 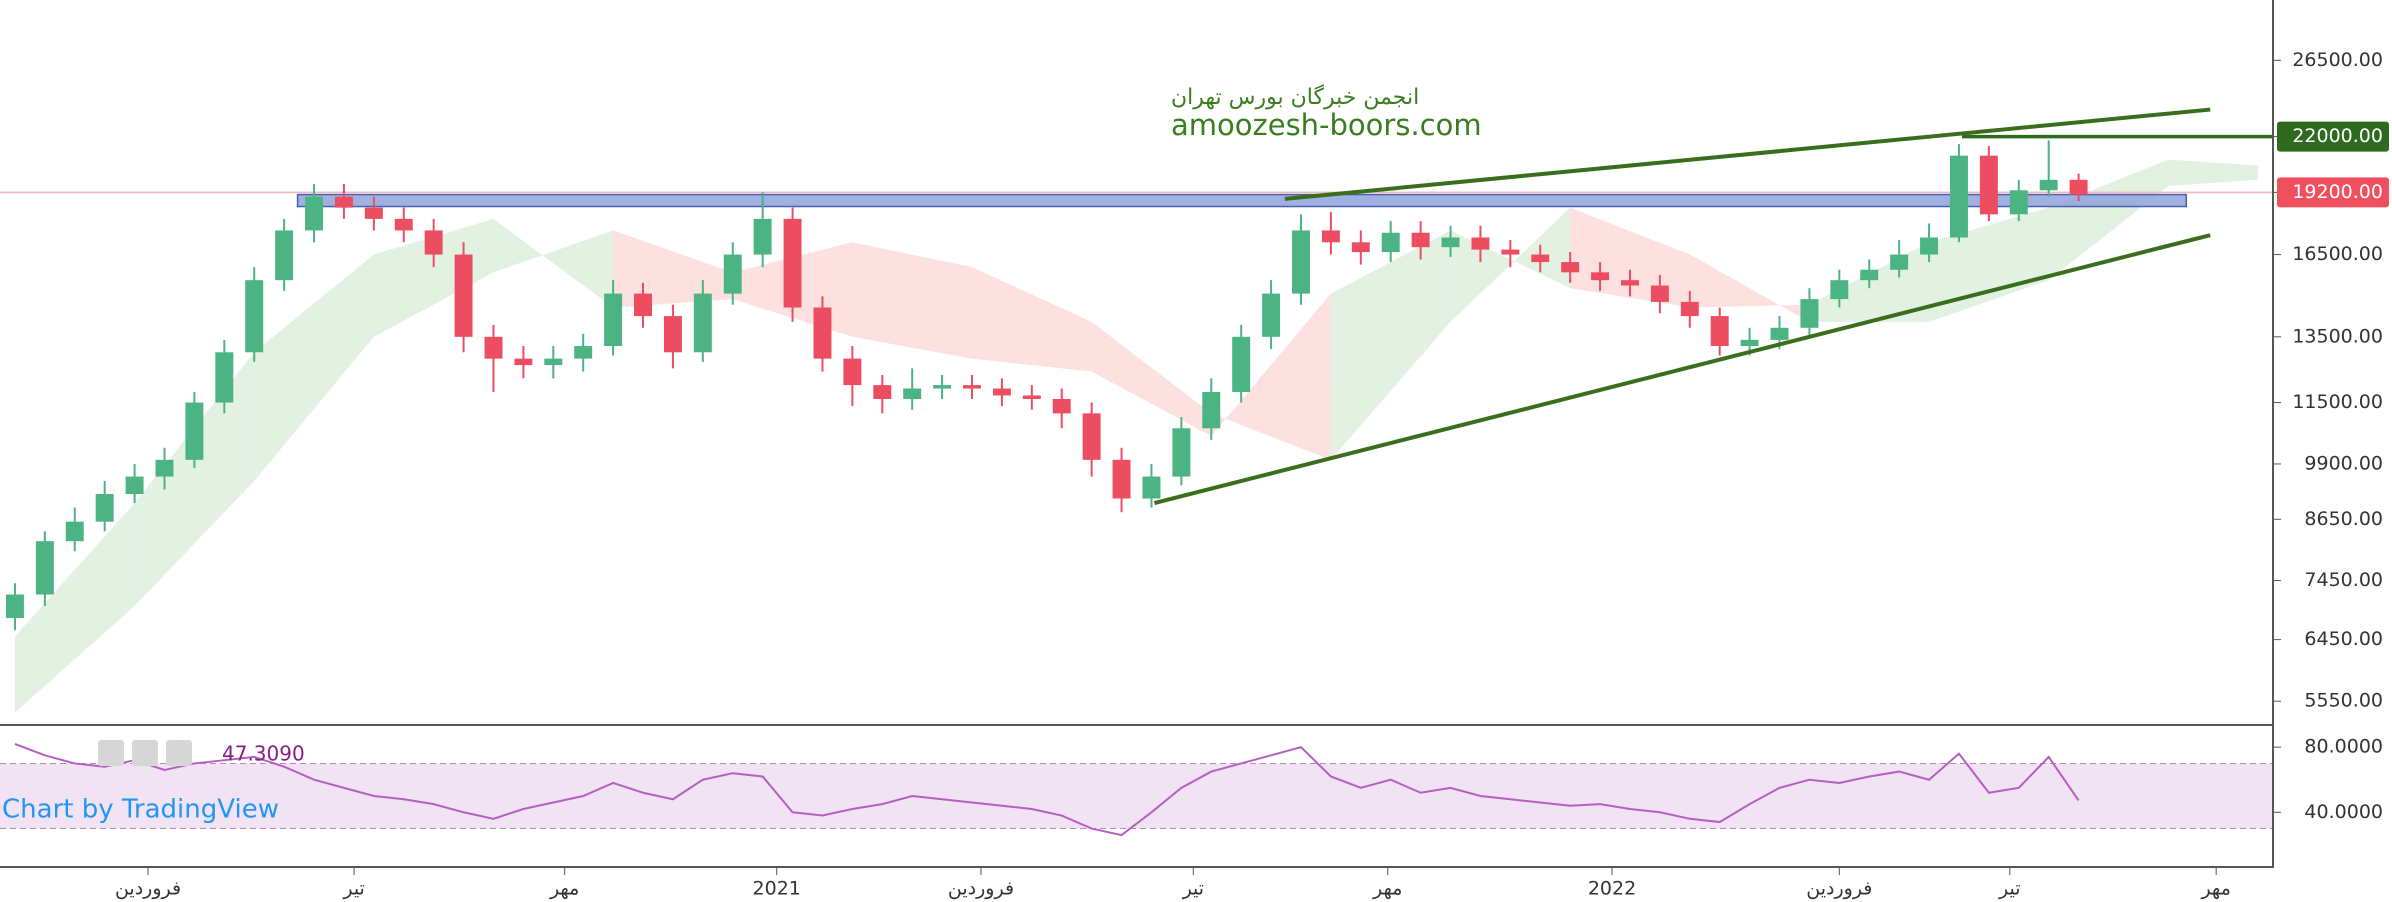 What do you see at coordinates (179, 753) in the screenshot?
I see `remove-icon` at bounding box center [179, 753].